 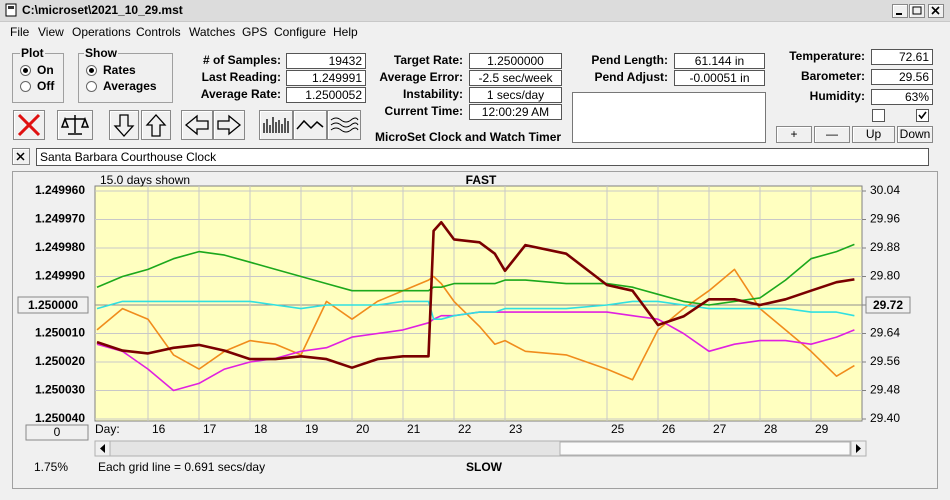 I want to click on close-button, so click(x=936, y=11).